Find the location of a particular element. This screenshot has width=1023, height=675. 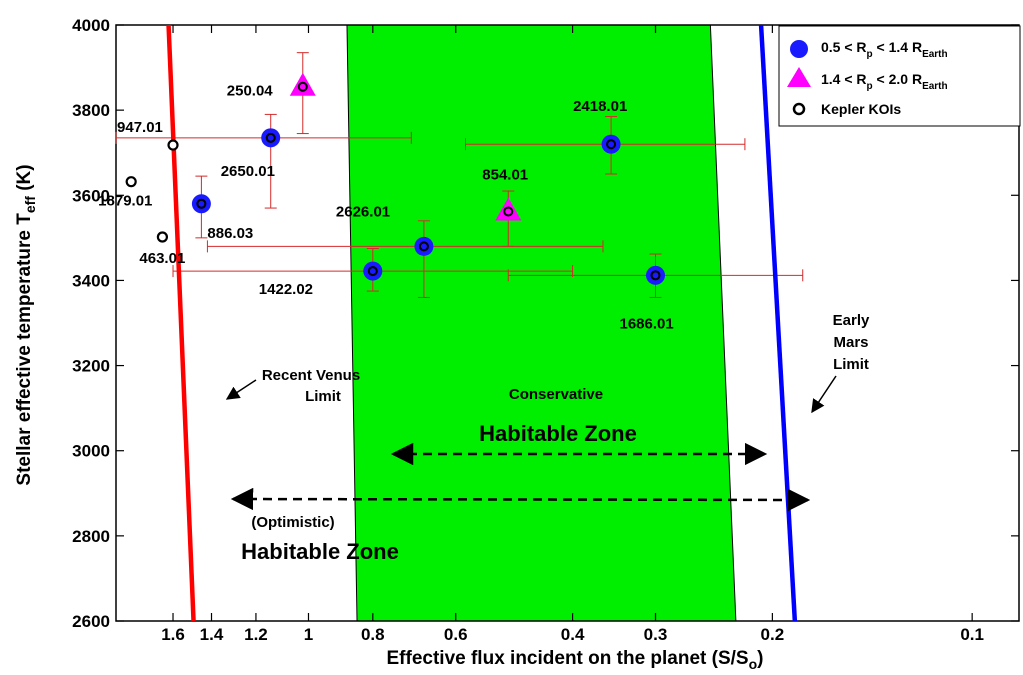

x-tick-label-1-2: 1.2 is located at coordinates (256, 634).